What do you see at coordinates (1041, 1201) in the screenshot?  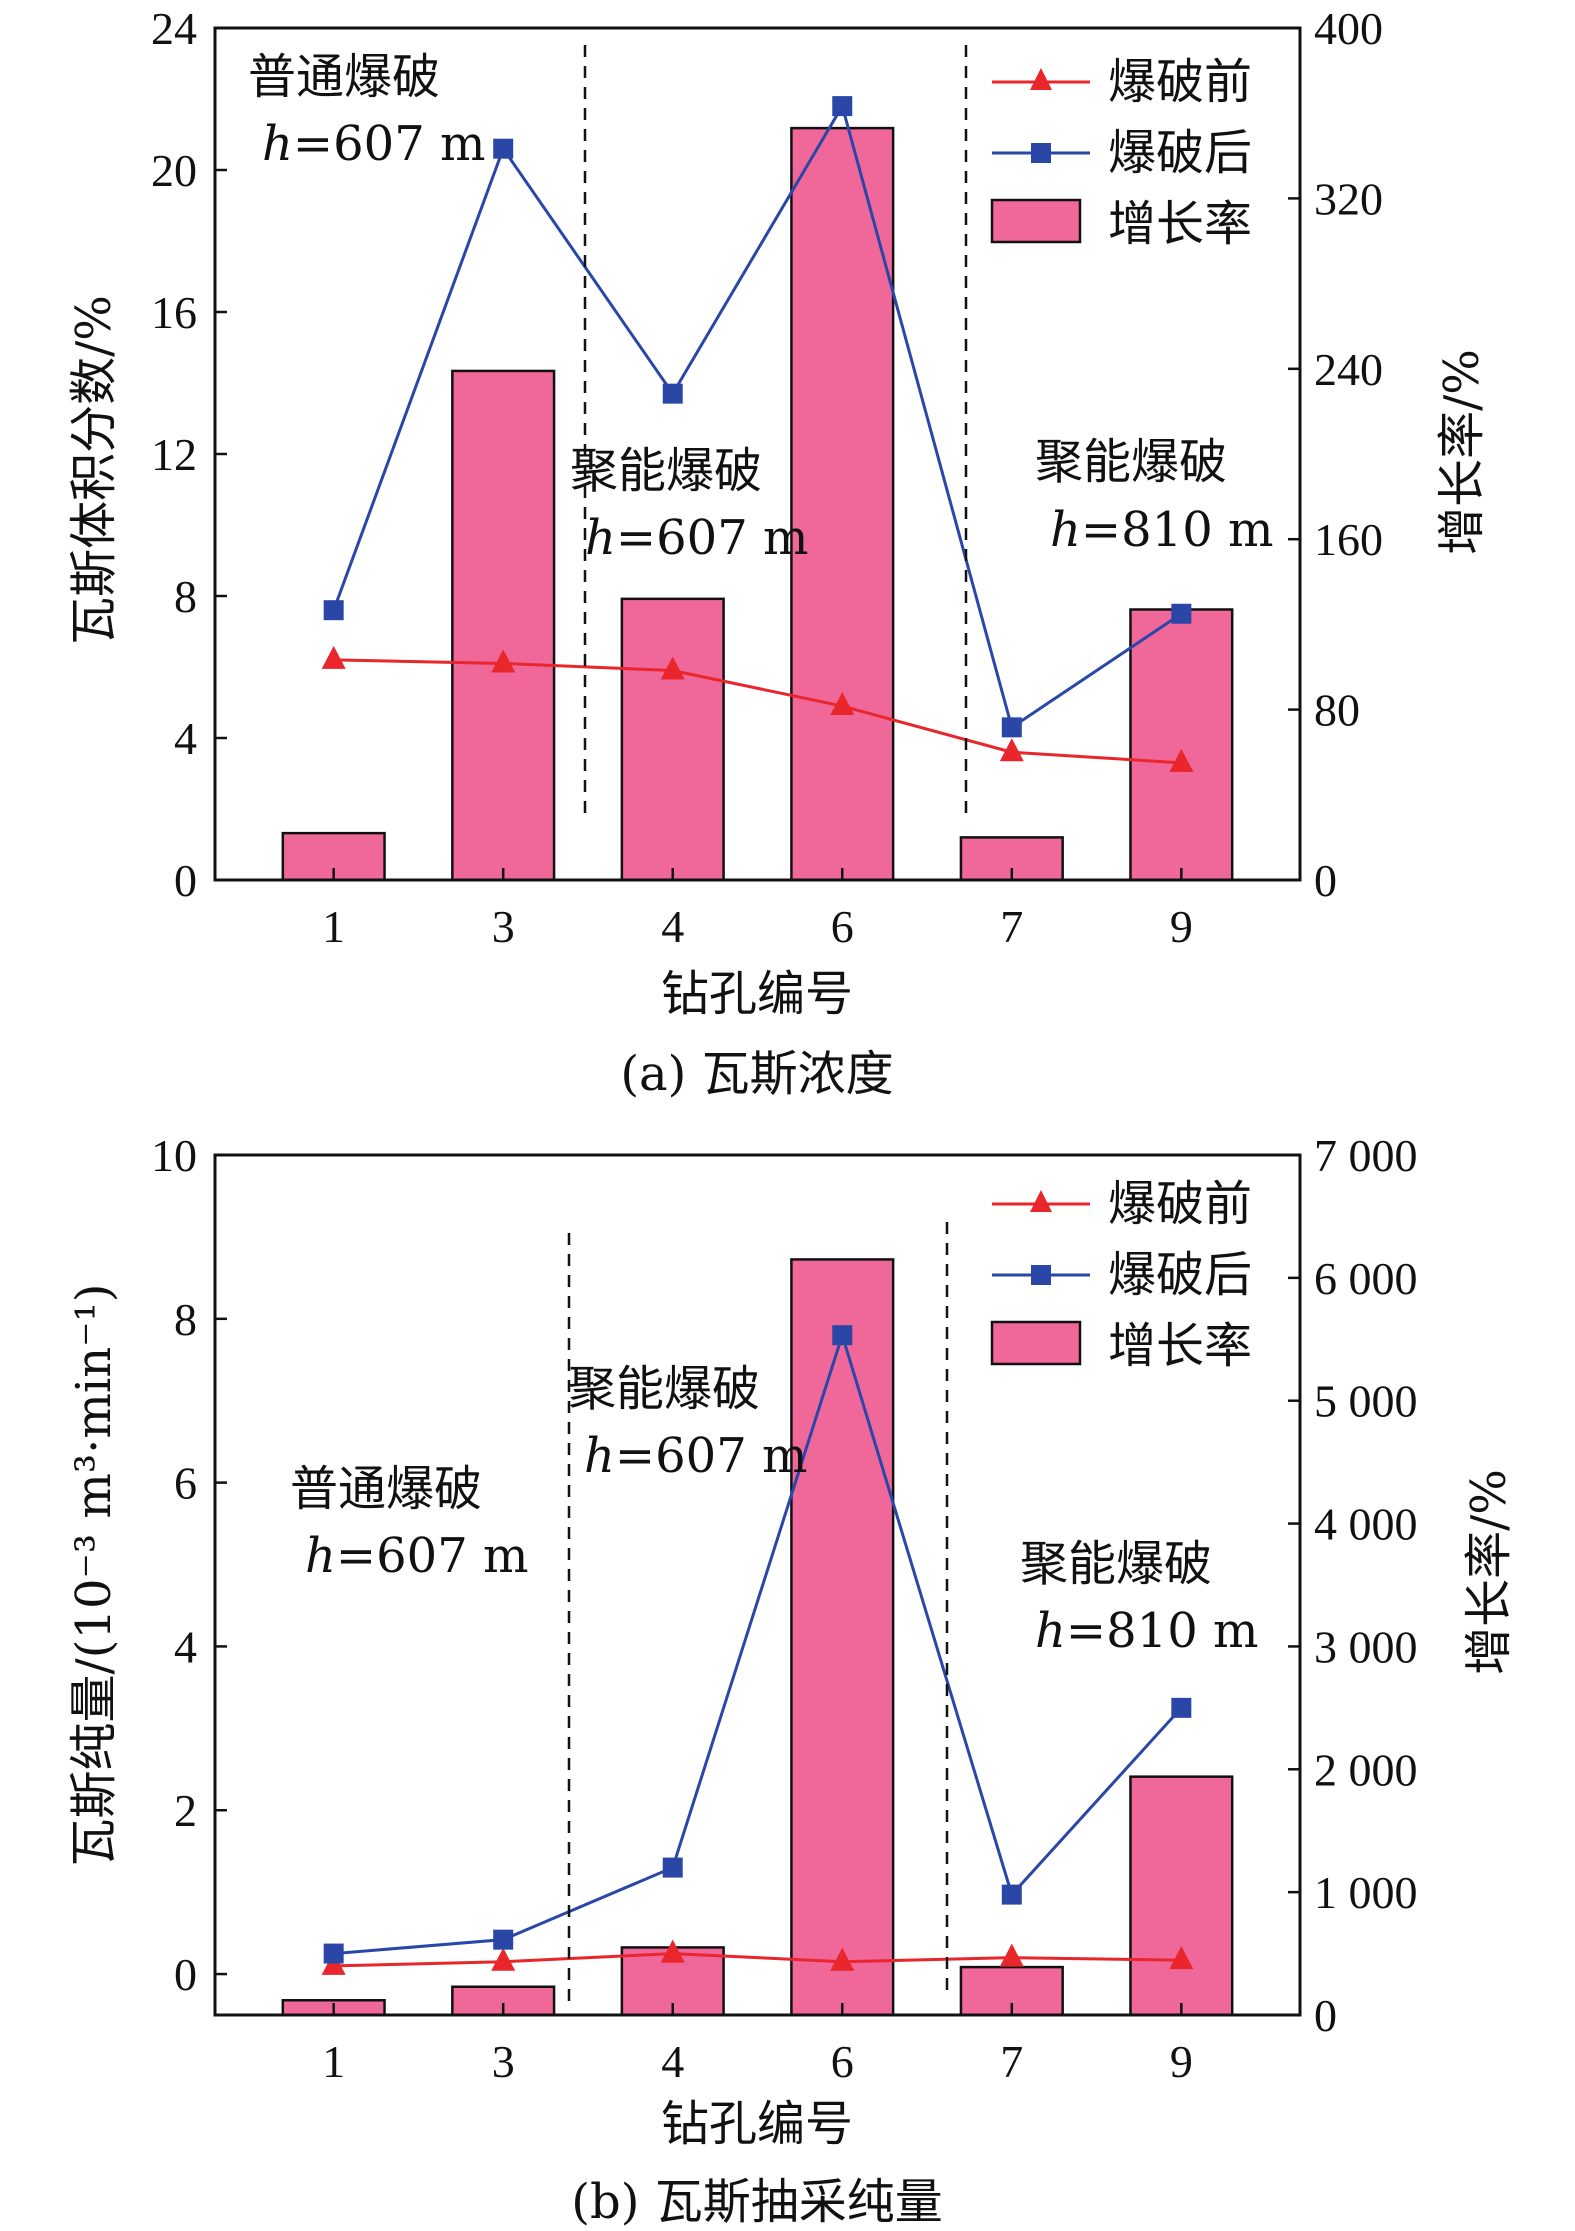 I see `chart-b-legend-before-marker` at bounding box center [1041, 1201].